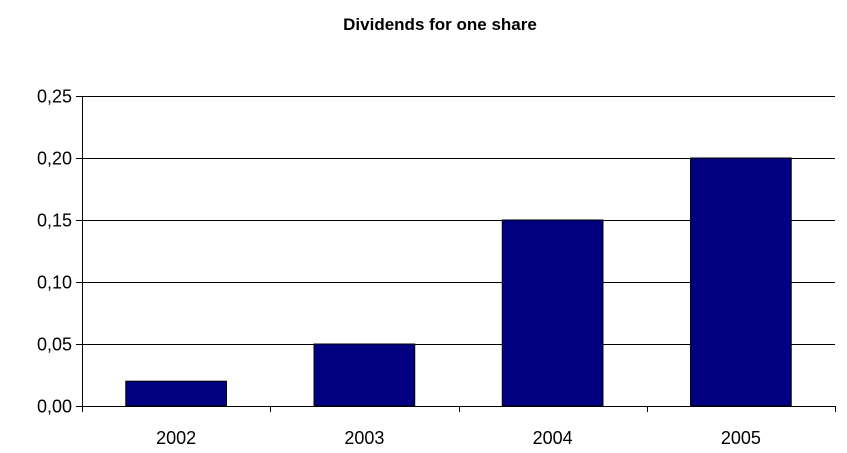 The image size is (847, 453). Describe the element at coordinates (553, 438) in the screenshot. I see `x-tick-label: 2004` at that location.